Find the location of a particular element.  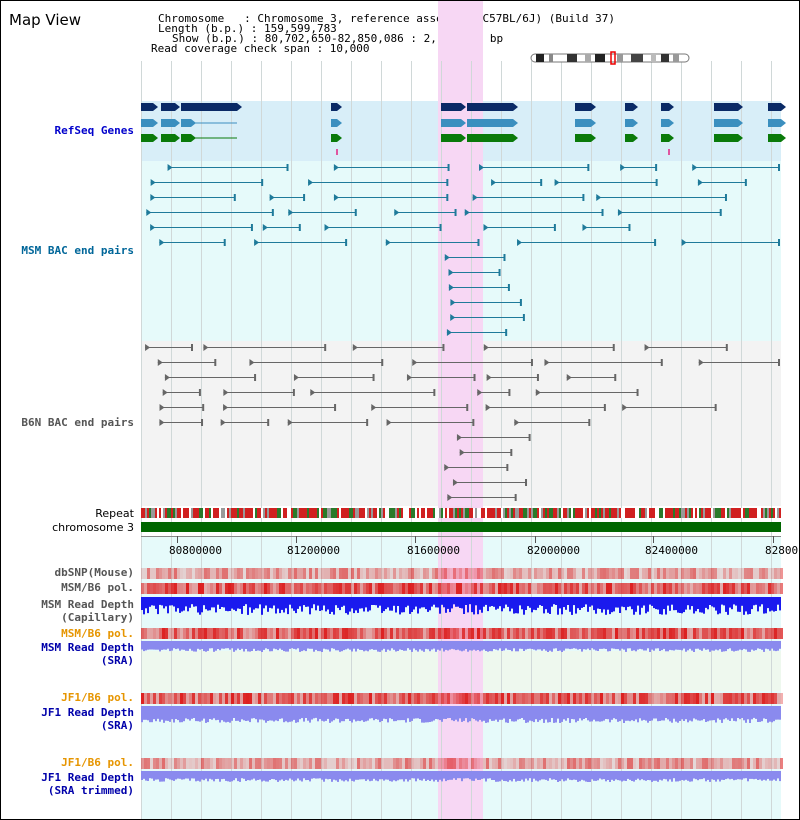

refseq-genes-label: RefSeq Genes is located at coordinates (94, 130).